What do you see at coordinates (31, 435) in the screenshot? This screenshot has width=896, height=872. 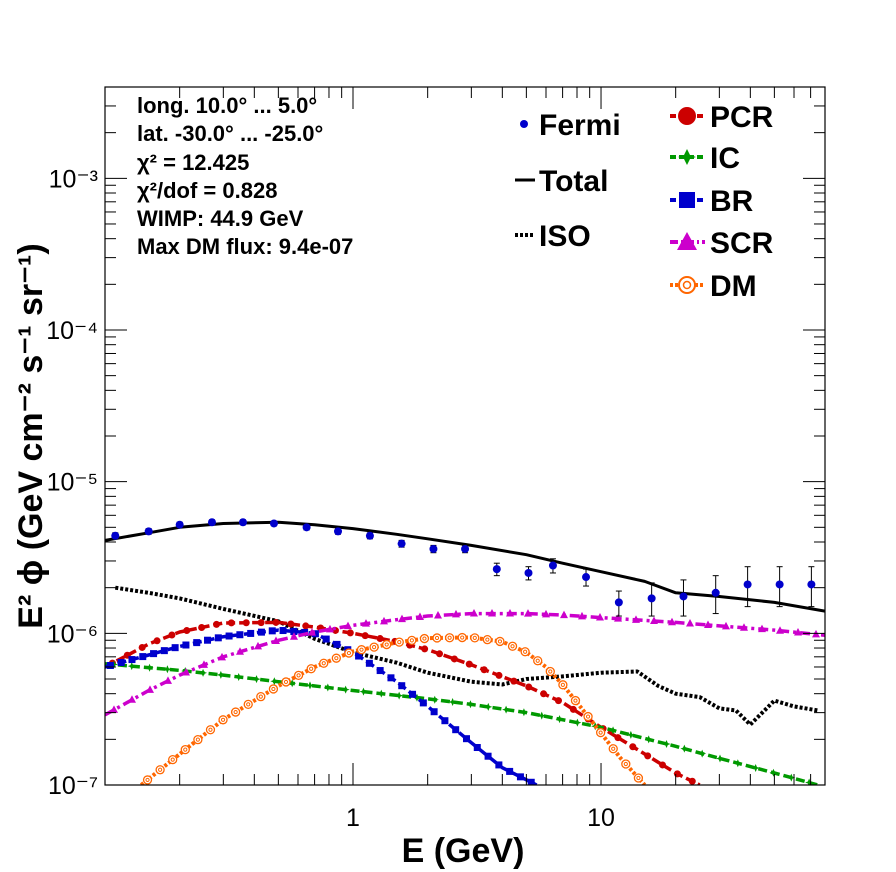 I see `y-axis-title: E² ϕ (GeV cm⁻² s⁻¹ sr⁻¹)` at bounding box center [31, 435].